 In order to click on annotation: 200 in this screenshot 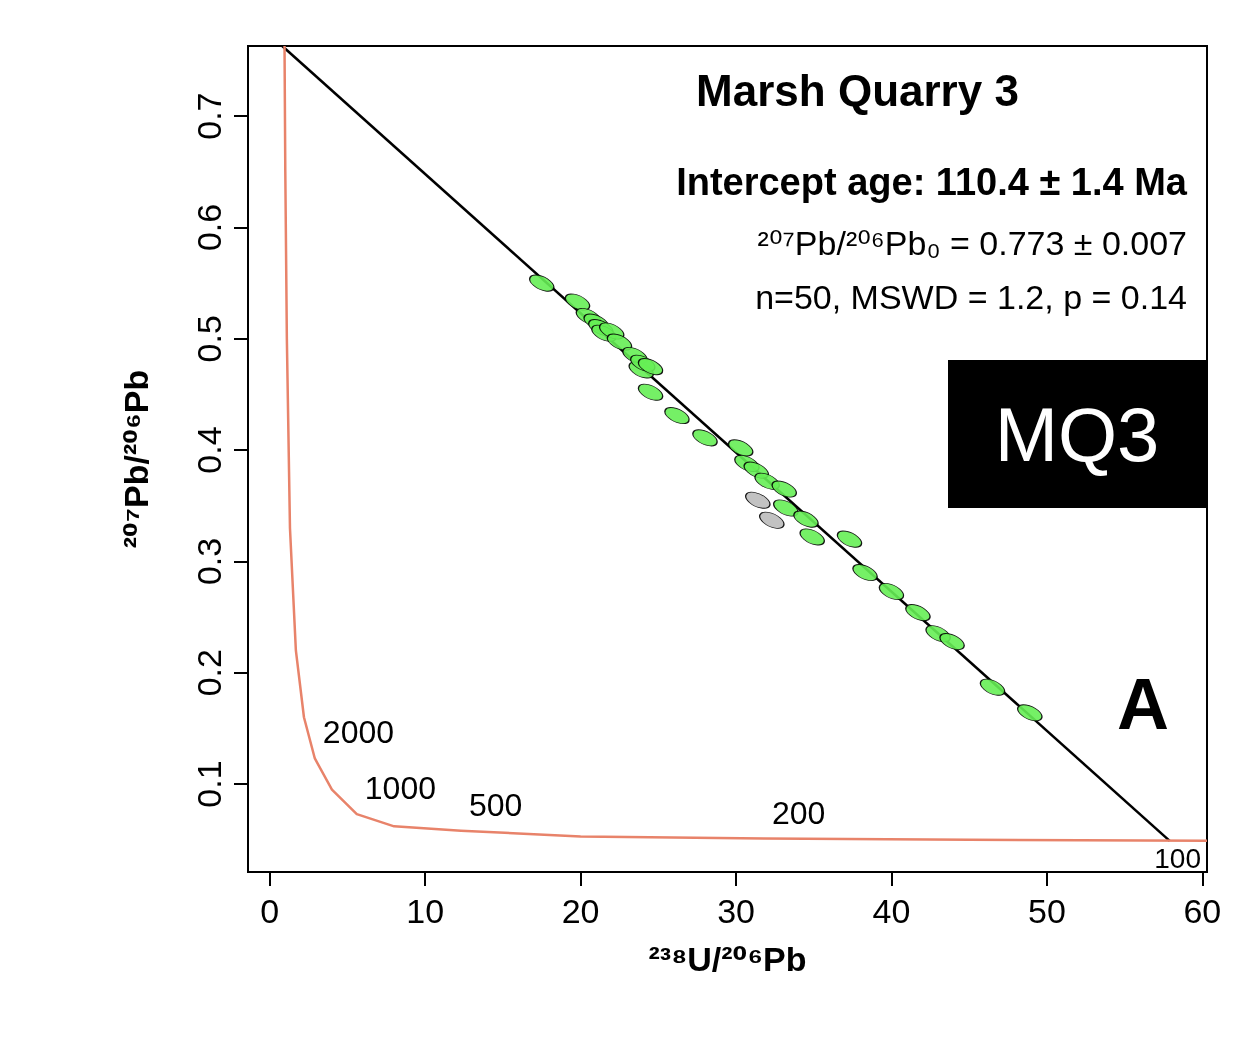, I will do `click(799, 812)`.